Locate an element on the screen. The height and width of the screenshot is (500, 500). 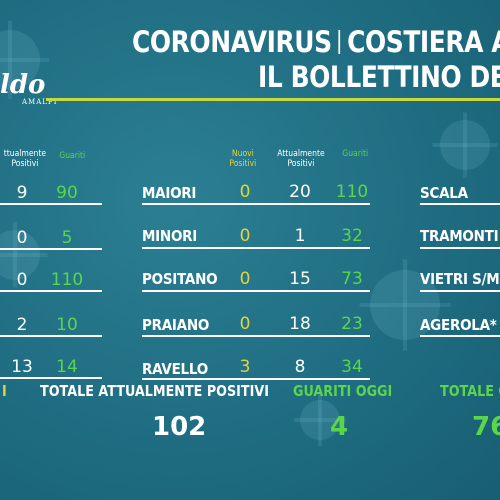
left-guariti-3: 10 is located at coordinates (67, 325).